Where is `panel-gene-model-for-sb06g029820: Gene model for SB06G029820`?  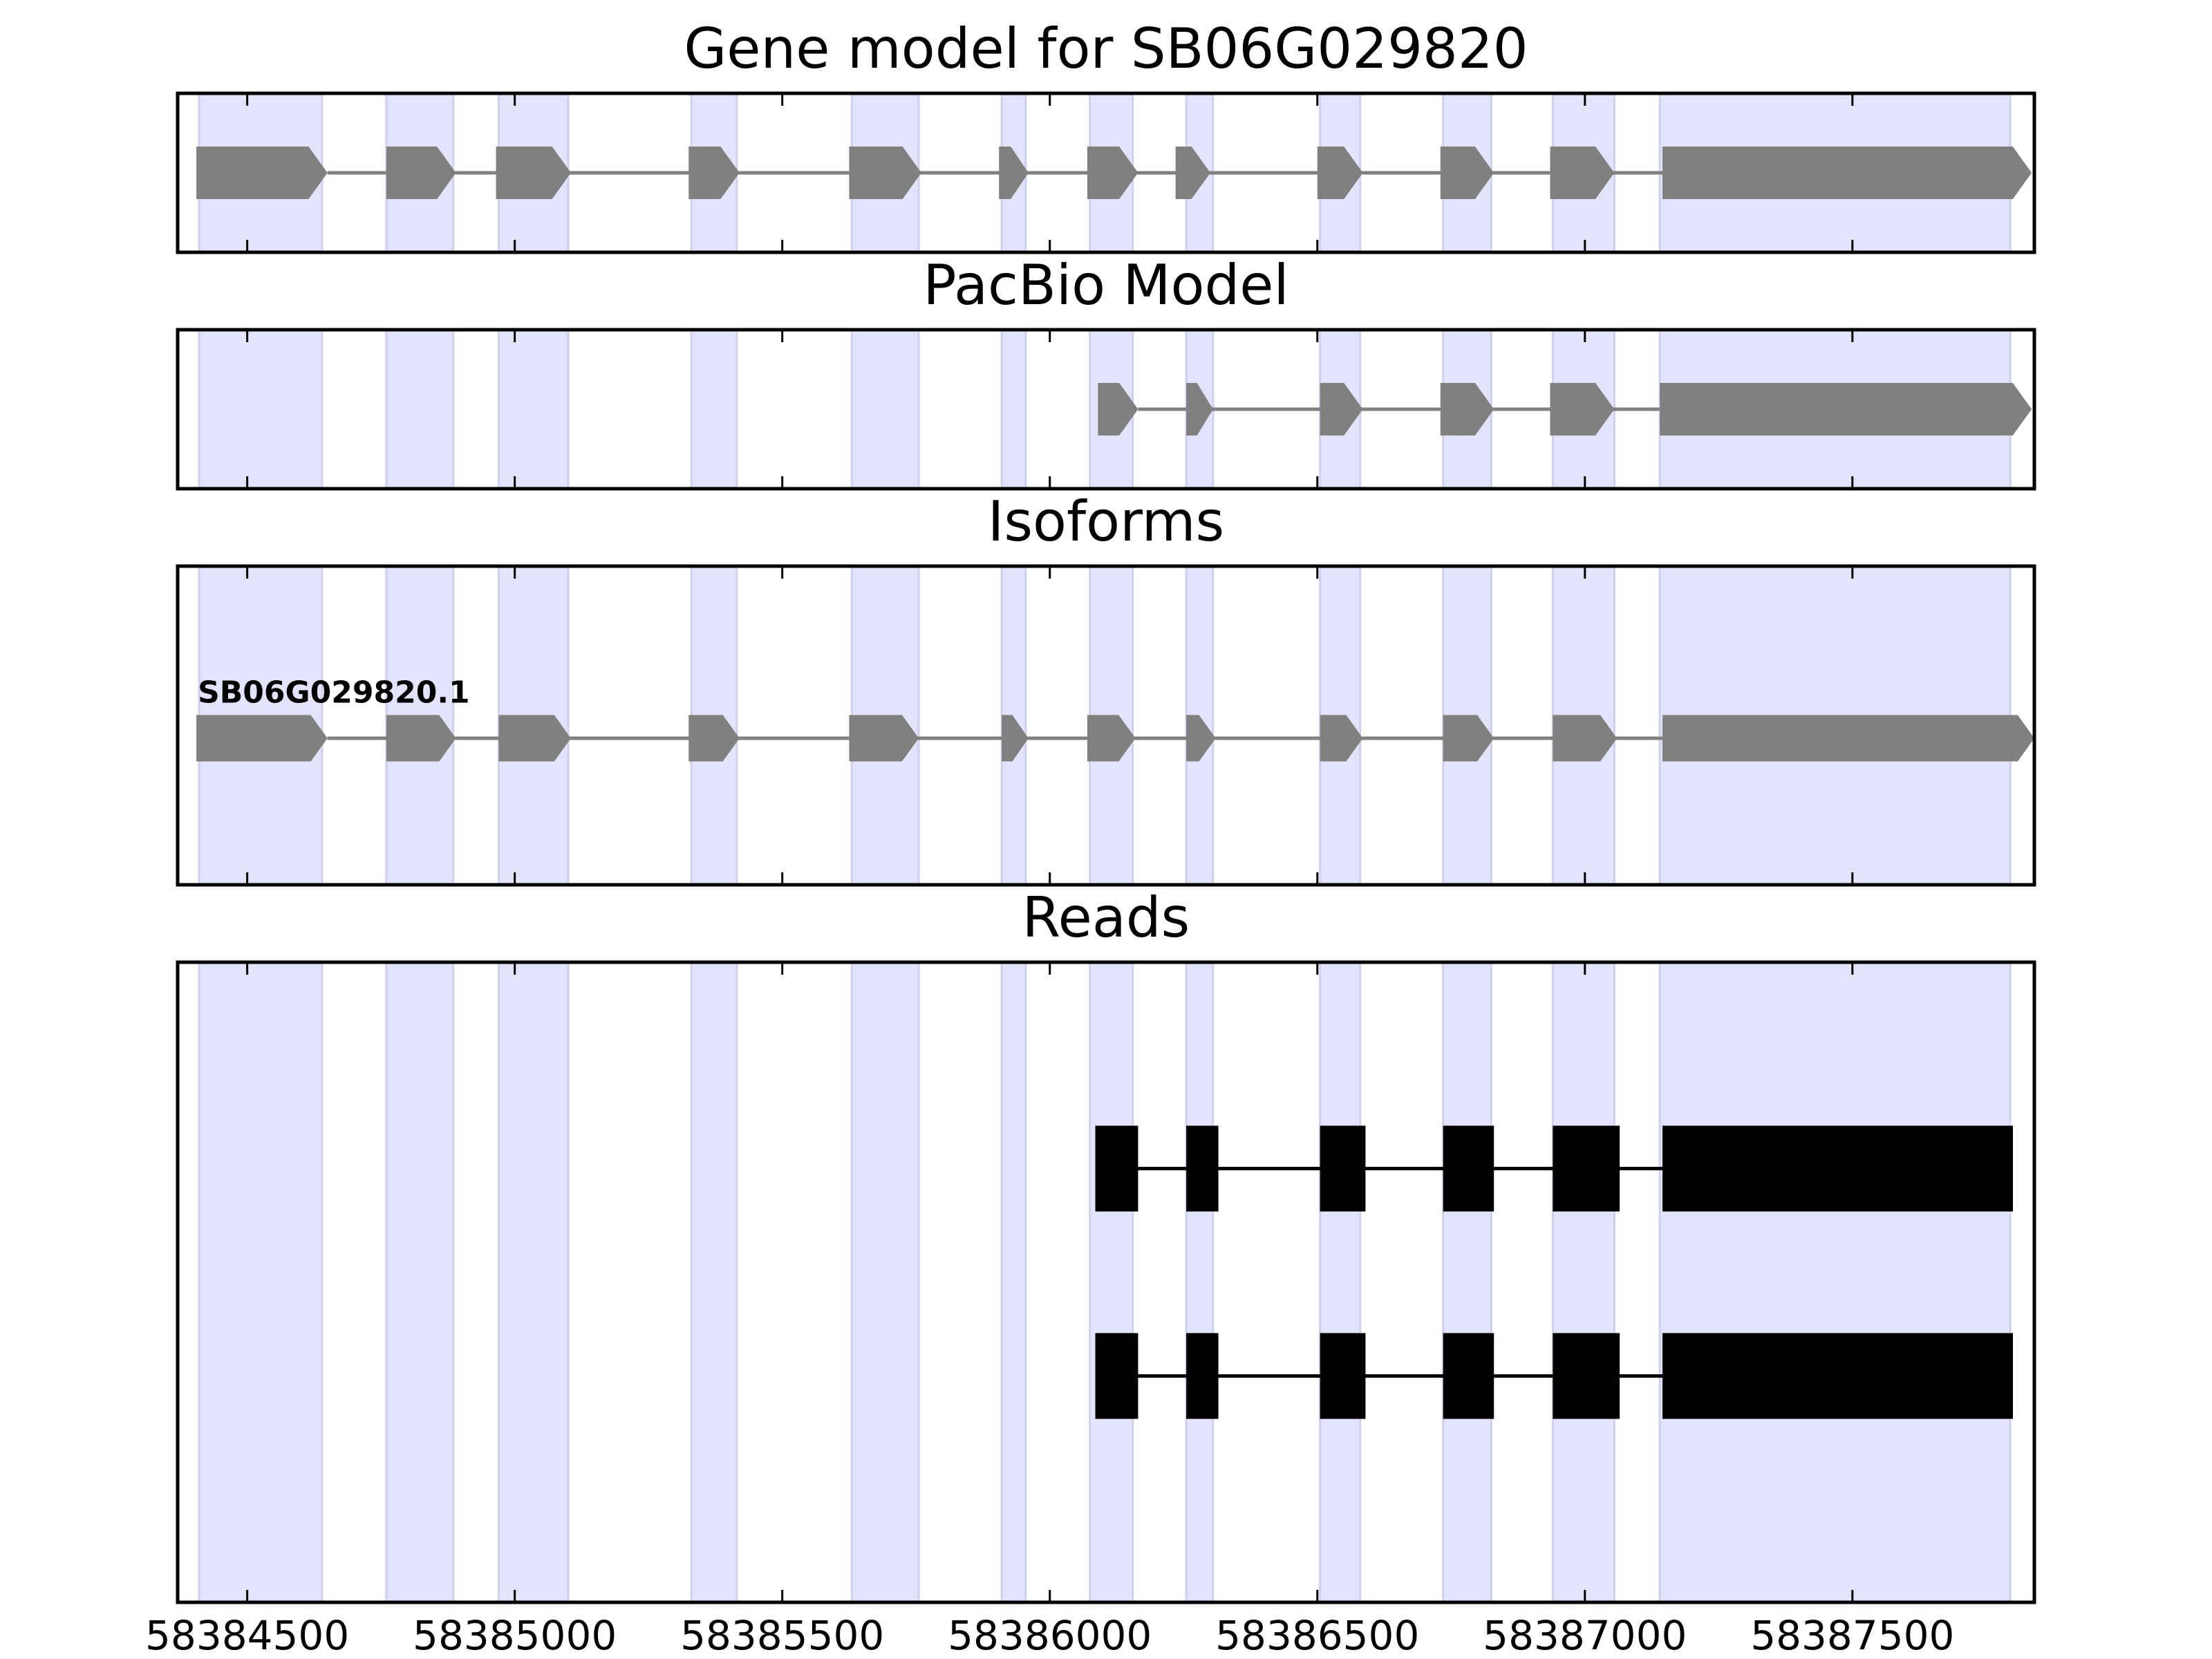 panel-gene-model-for-sb06g029820: Gene model for SB06G029820 is located at coordinates (1106, 135).